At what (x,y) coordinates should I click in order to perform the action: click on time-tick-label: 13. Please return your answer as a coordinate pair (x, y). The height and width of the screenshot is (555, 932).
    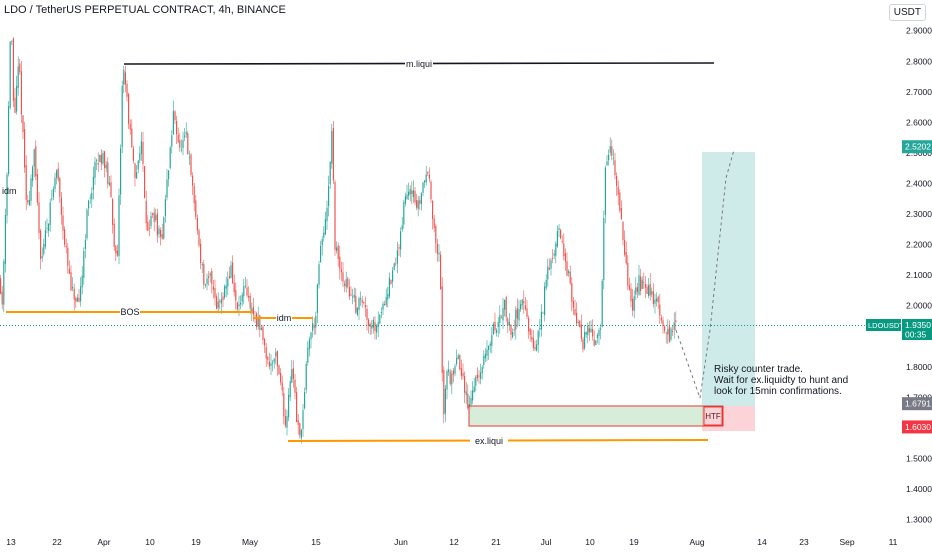
    Looking at the image, I should click on (11, 542).